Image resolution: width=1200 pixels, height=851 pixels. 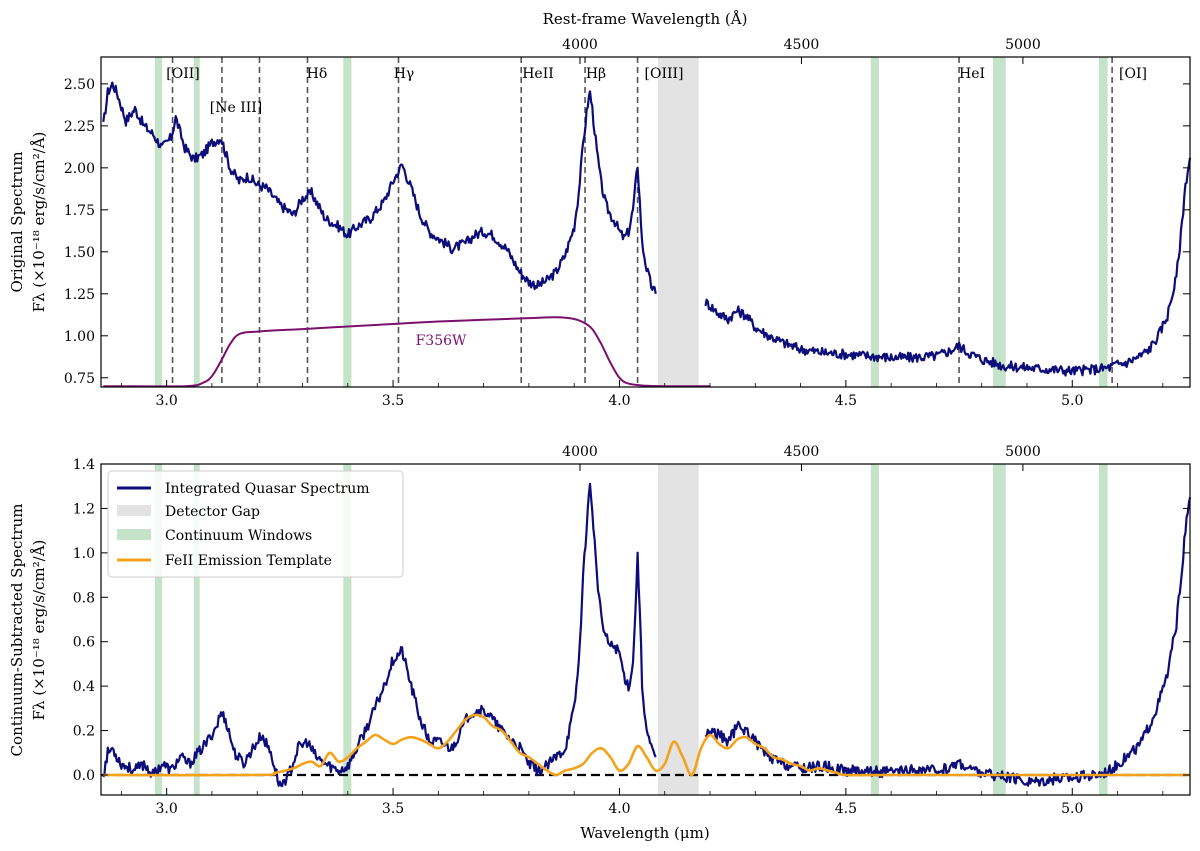 What do you see at coordinates (79, 85) in the screenshot?
I see `top-ytick-label-7: 2.50` at bounding box center [79, 85].